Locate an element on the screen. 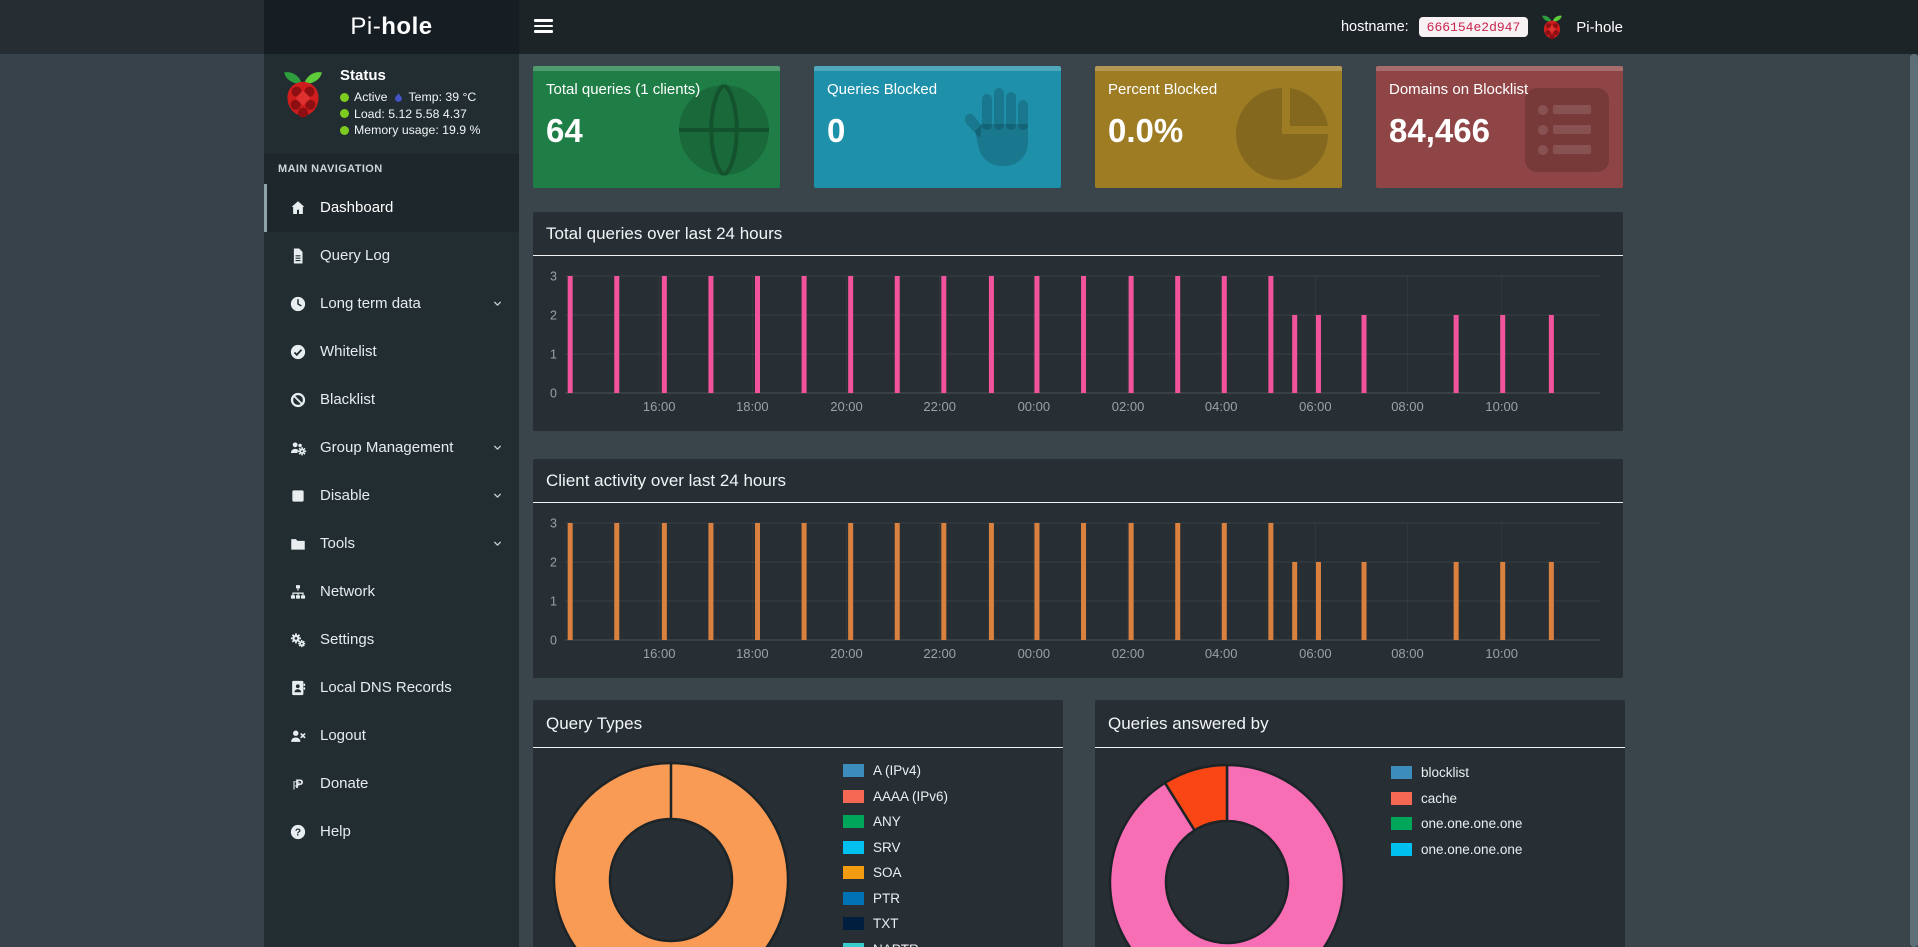  sidebar-item-label: Local DNS Records is located at coordinates (386, 687).